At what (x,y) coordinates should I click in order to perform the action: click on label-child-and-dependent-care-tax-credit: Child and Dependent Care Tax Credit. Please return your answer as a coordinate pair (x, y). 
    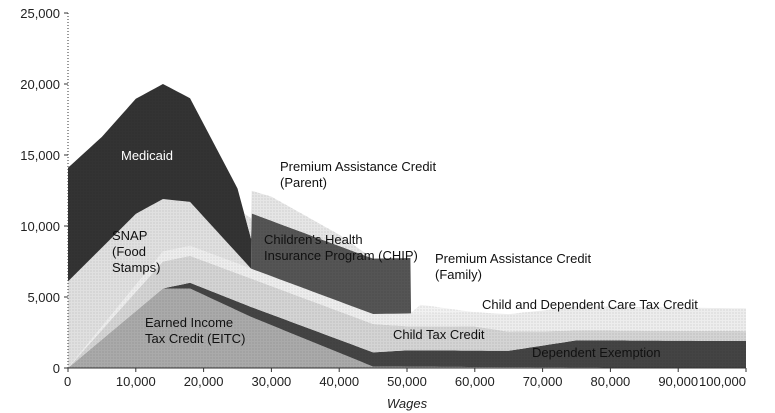
    Looking at the image, I should click on (590, 304).